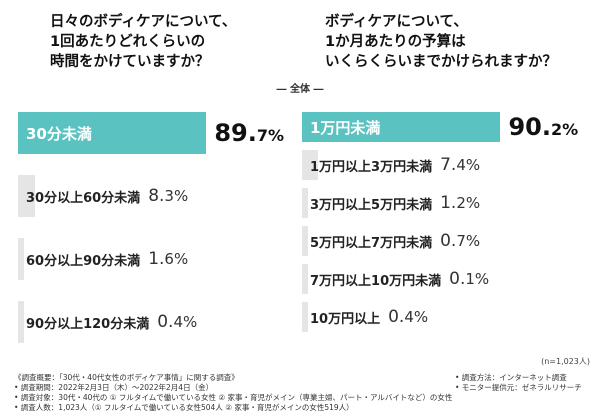  Describe the element at coordinates (345, 319) in the screenshot. I see `category-label: 10万円以上` at that location.